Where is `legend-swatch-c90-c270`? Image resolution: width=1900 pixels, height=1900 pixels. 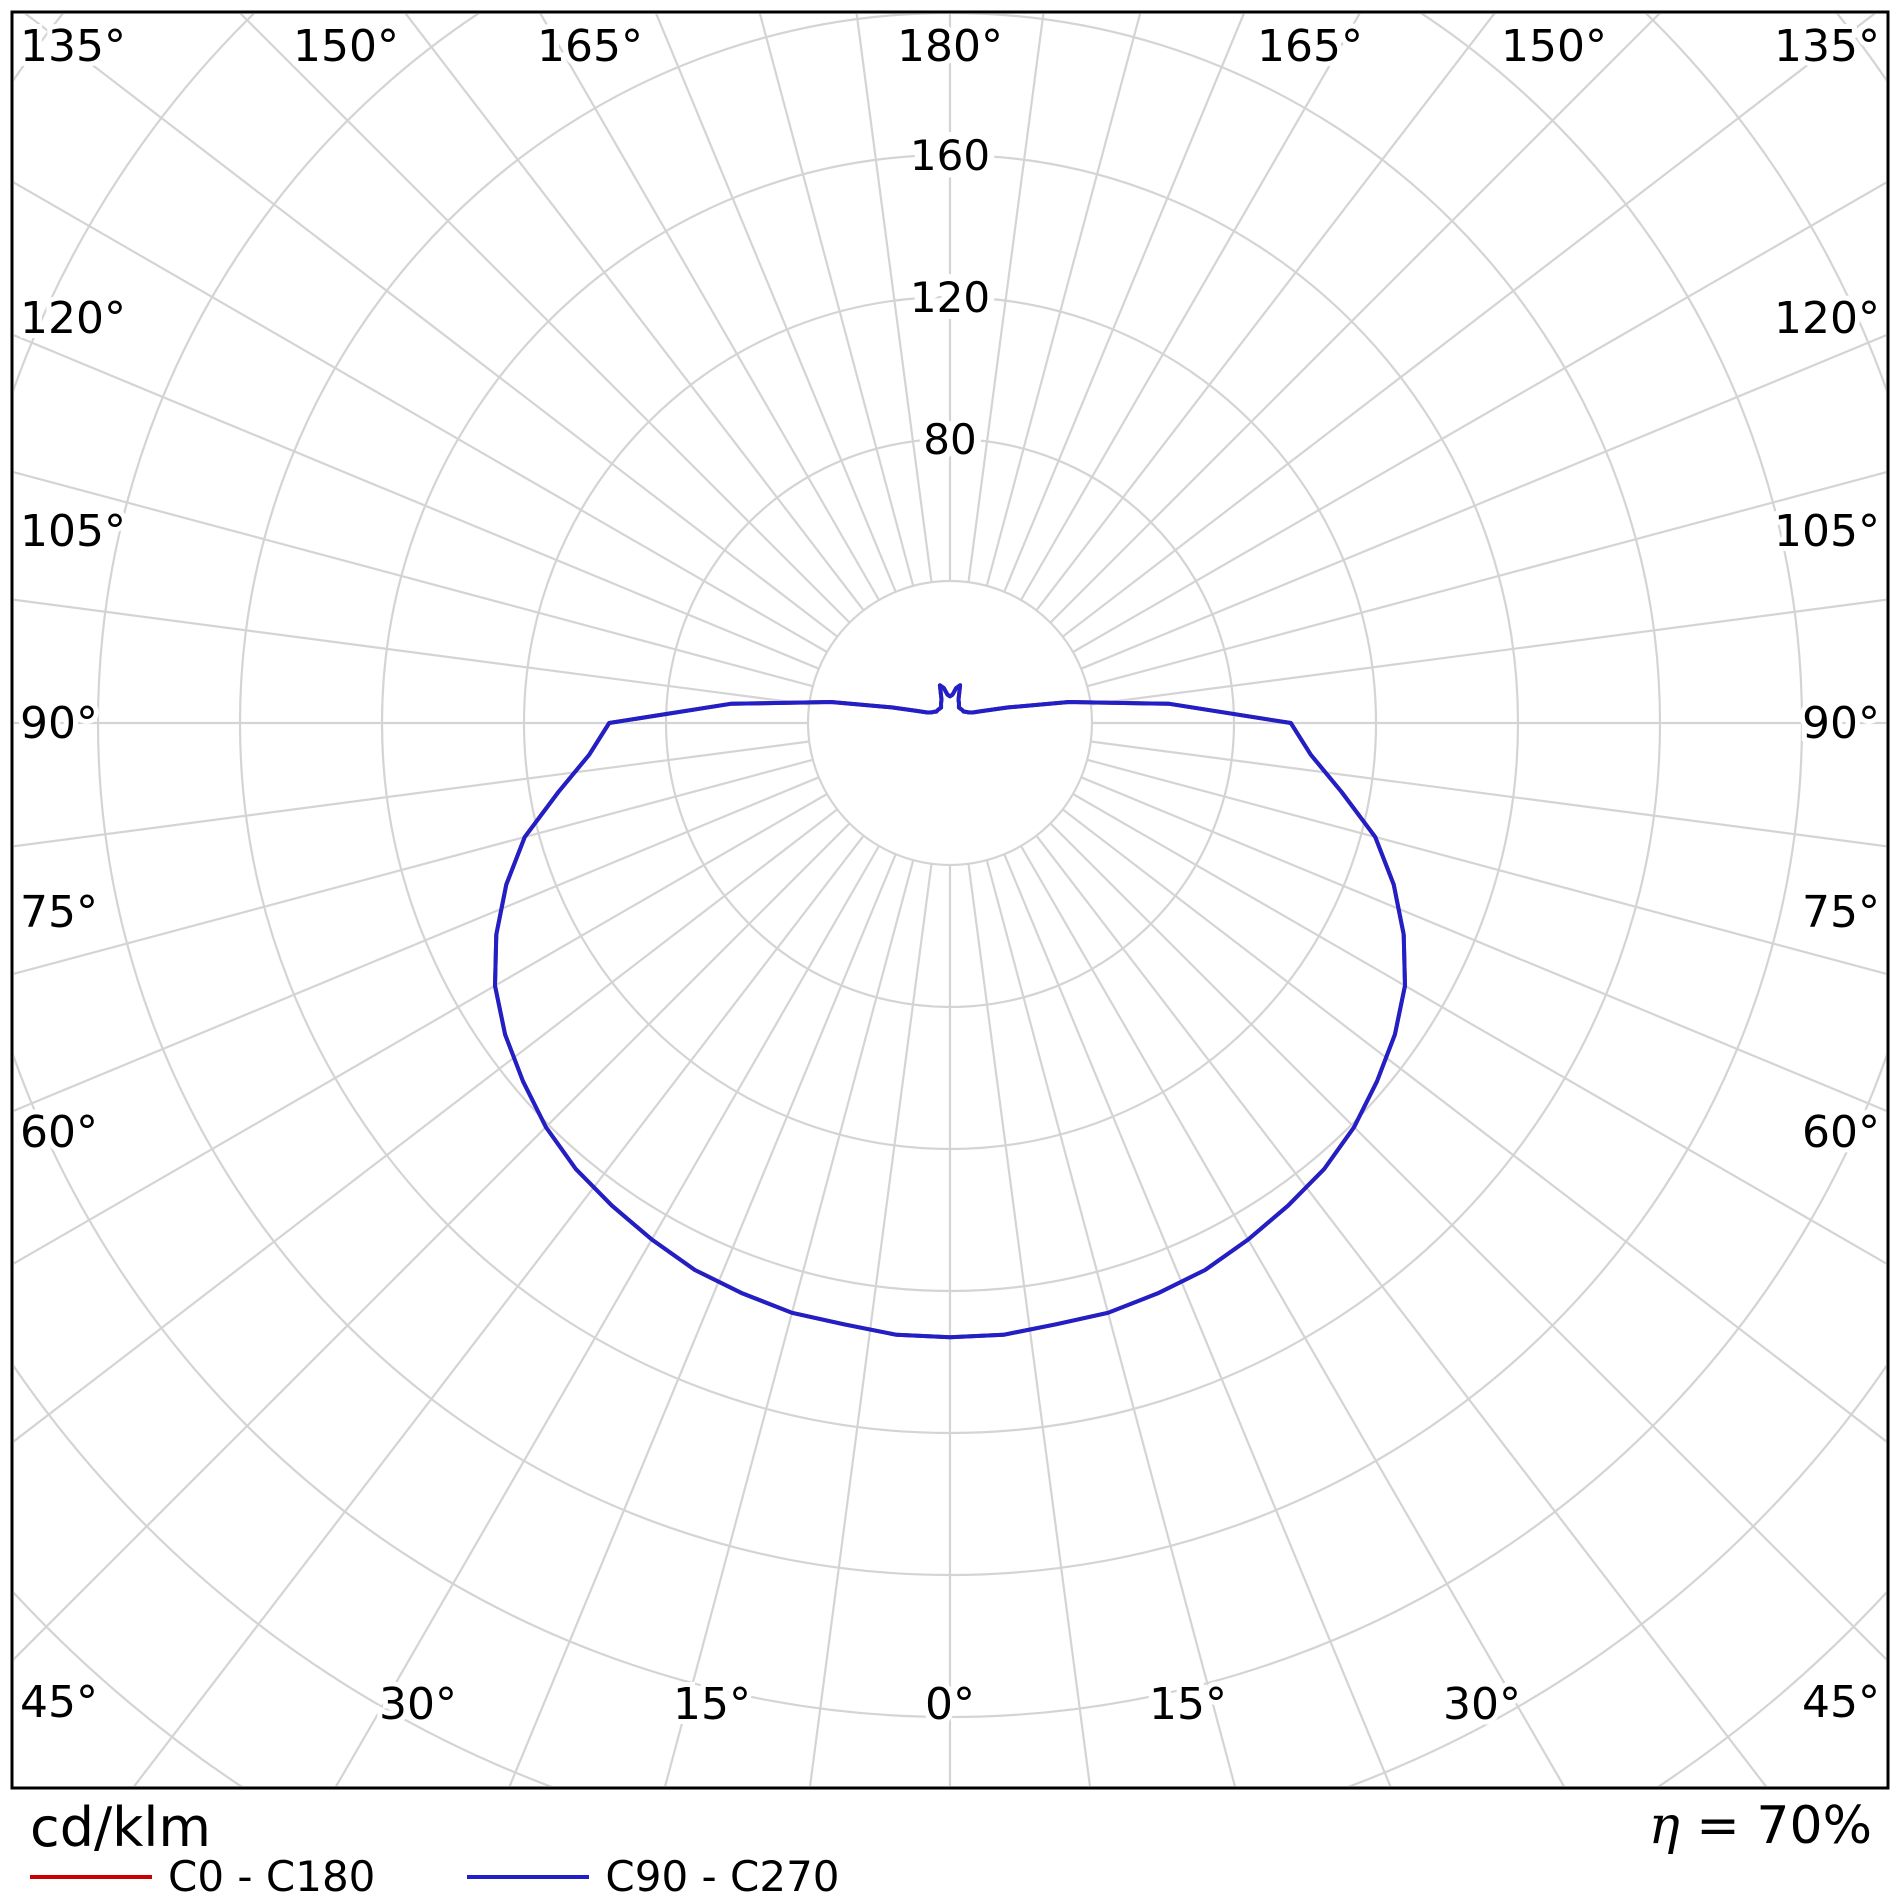 legend-swatch-c90-c270 is located at coordinates (528, 1876).